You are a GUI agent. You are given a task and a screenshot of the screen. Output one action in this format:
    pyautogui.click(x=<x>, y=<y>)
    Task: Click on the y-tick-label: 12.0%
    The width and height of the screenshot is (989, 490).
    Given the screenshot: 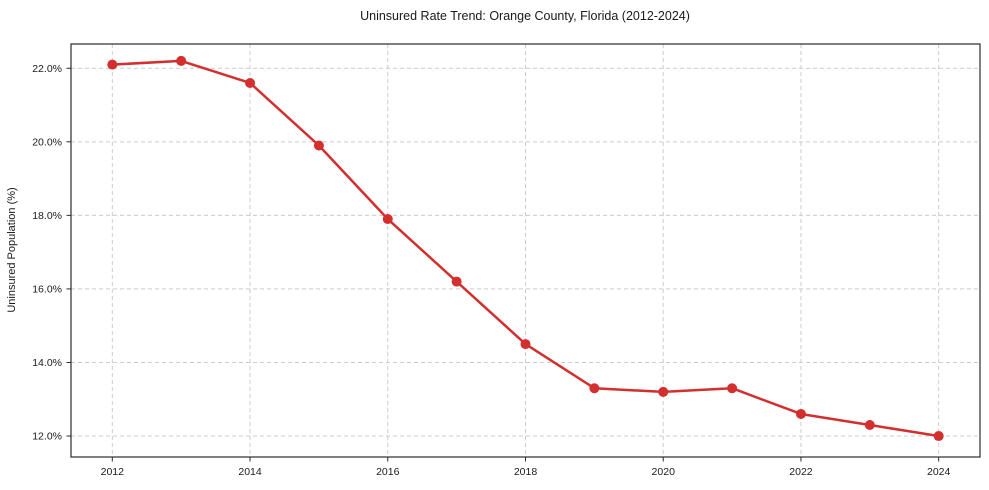 What is the action you would take?
    pyautogui.click(x=47, y=437)
    